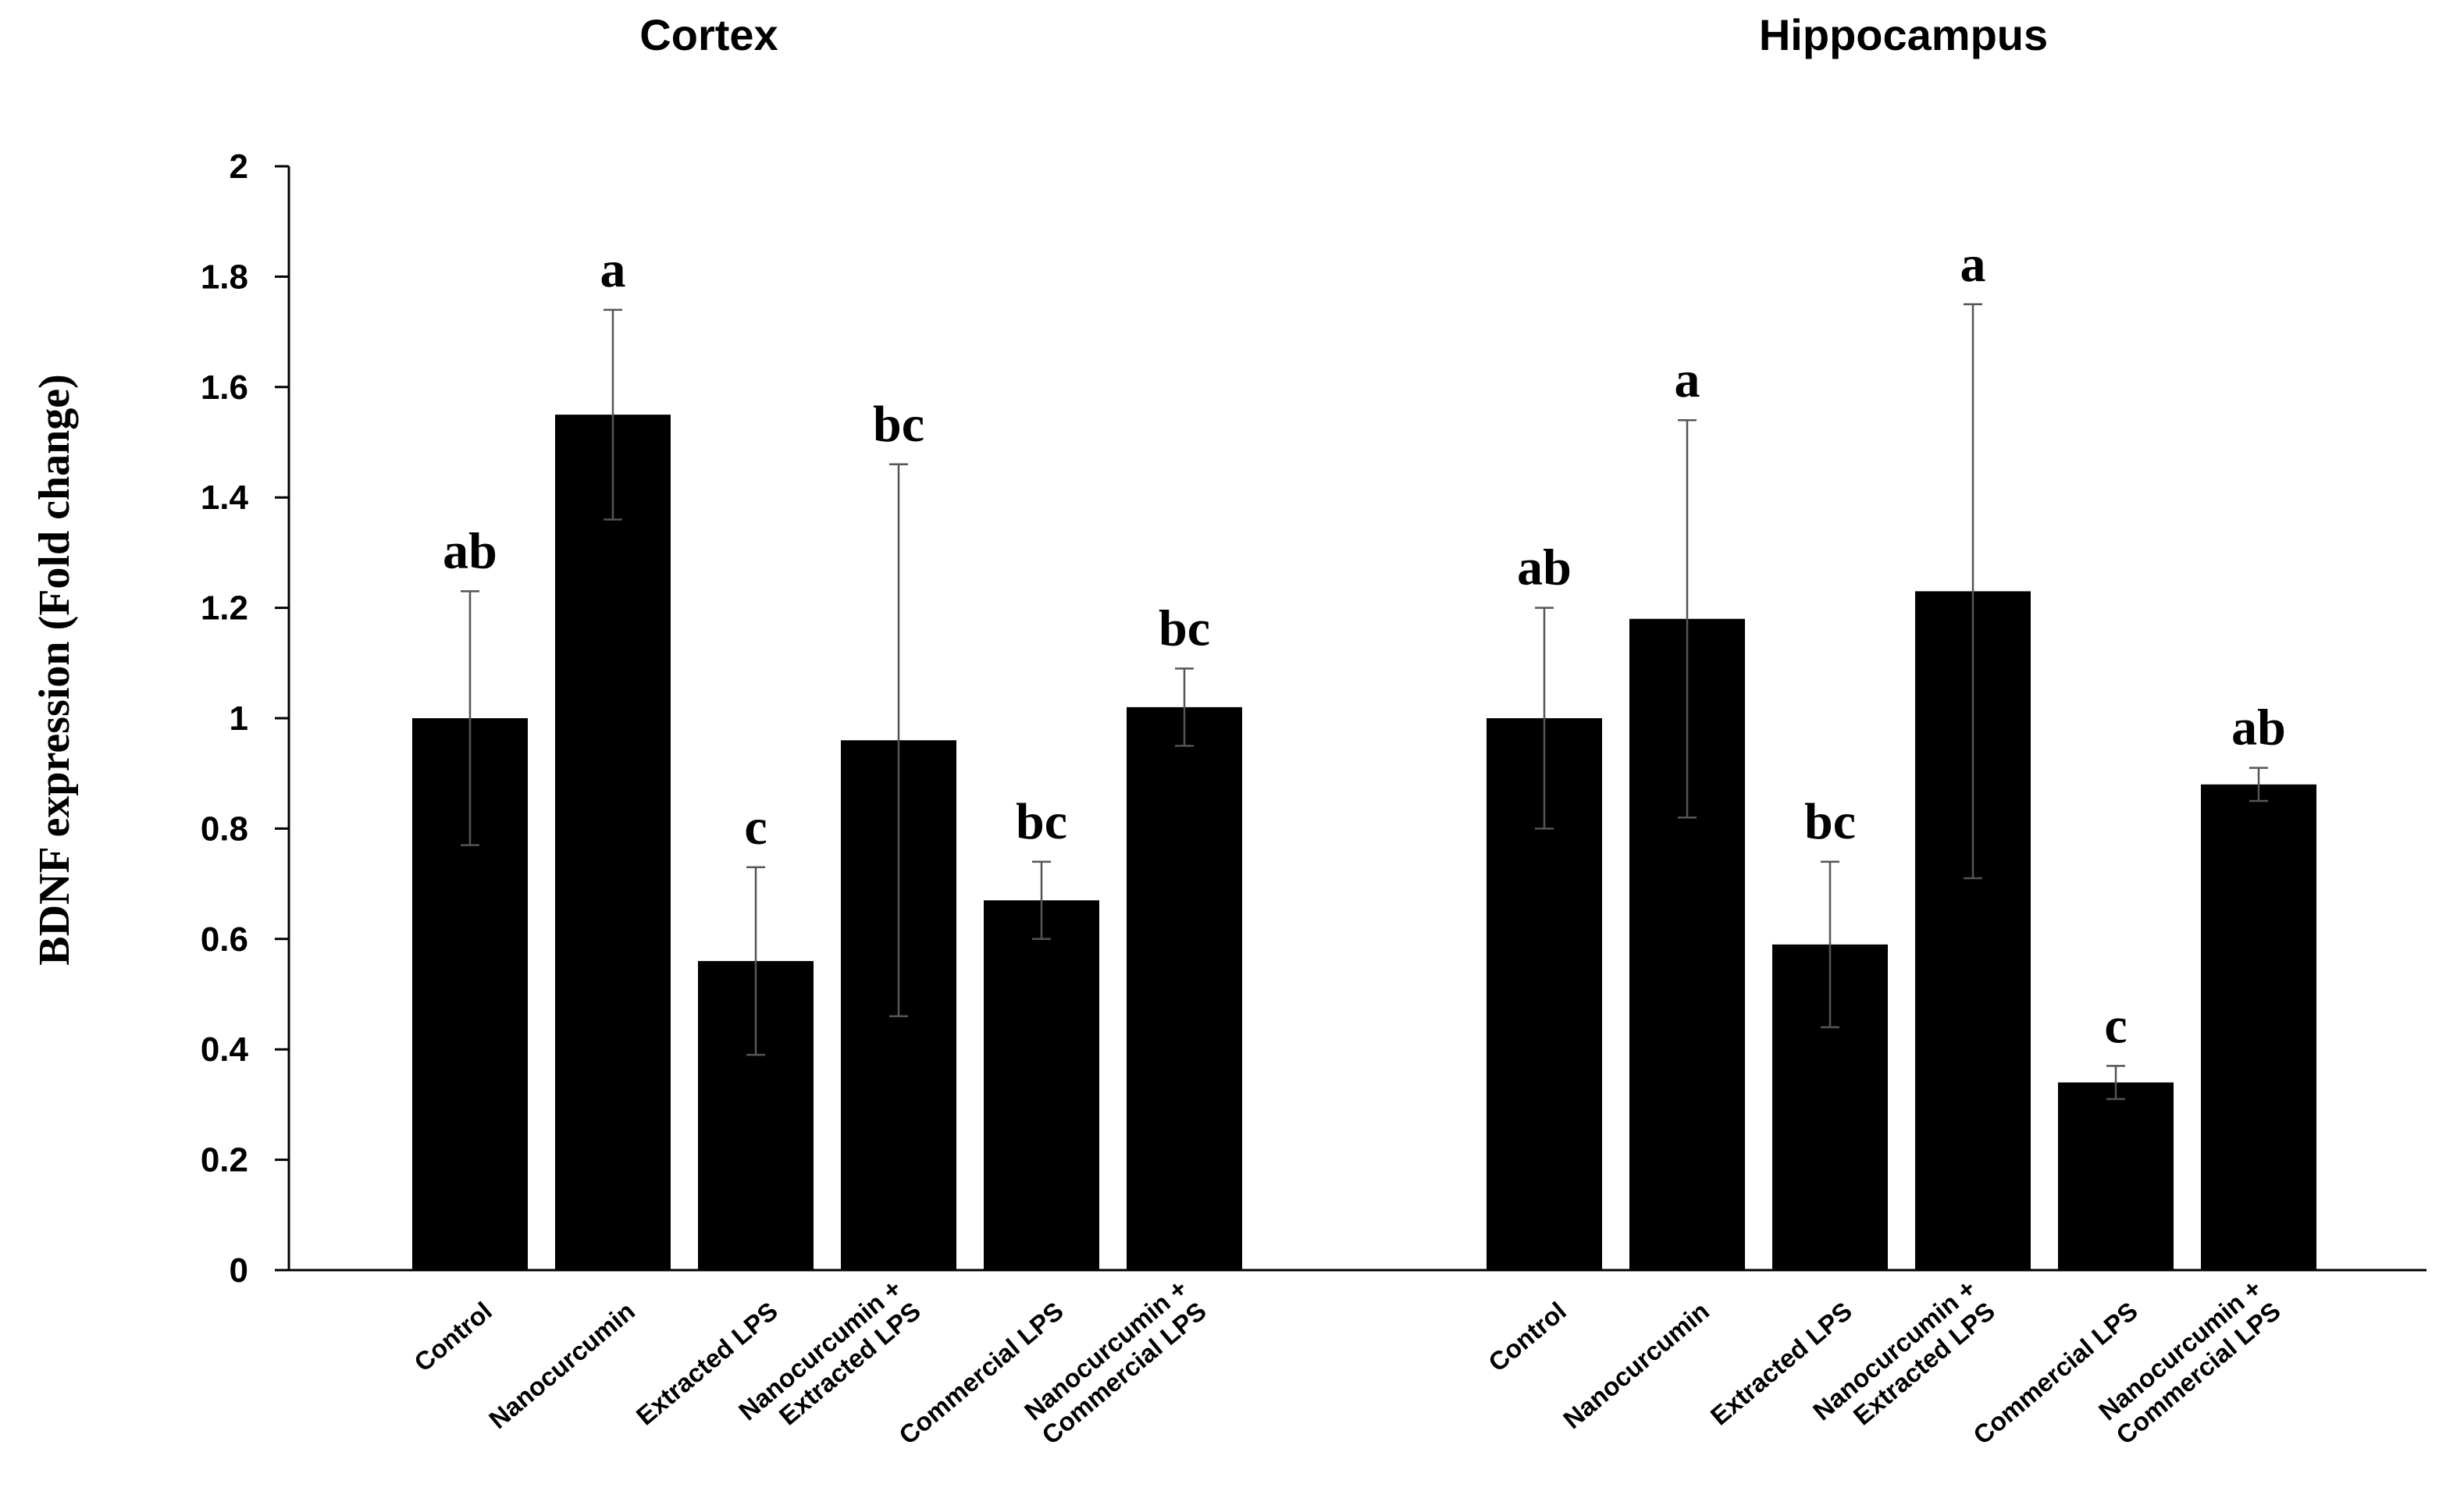  I want to click on panel-title-hippocampus: Hippocampus, so click(1904, 34).